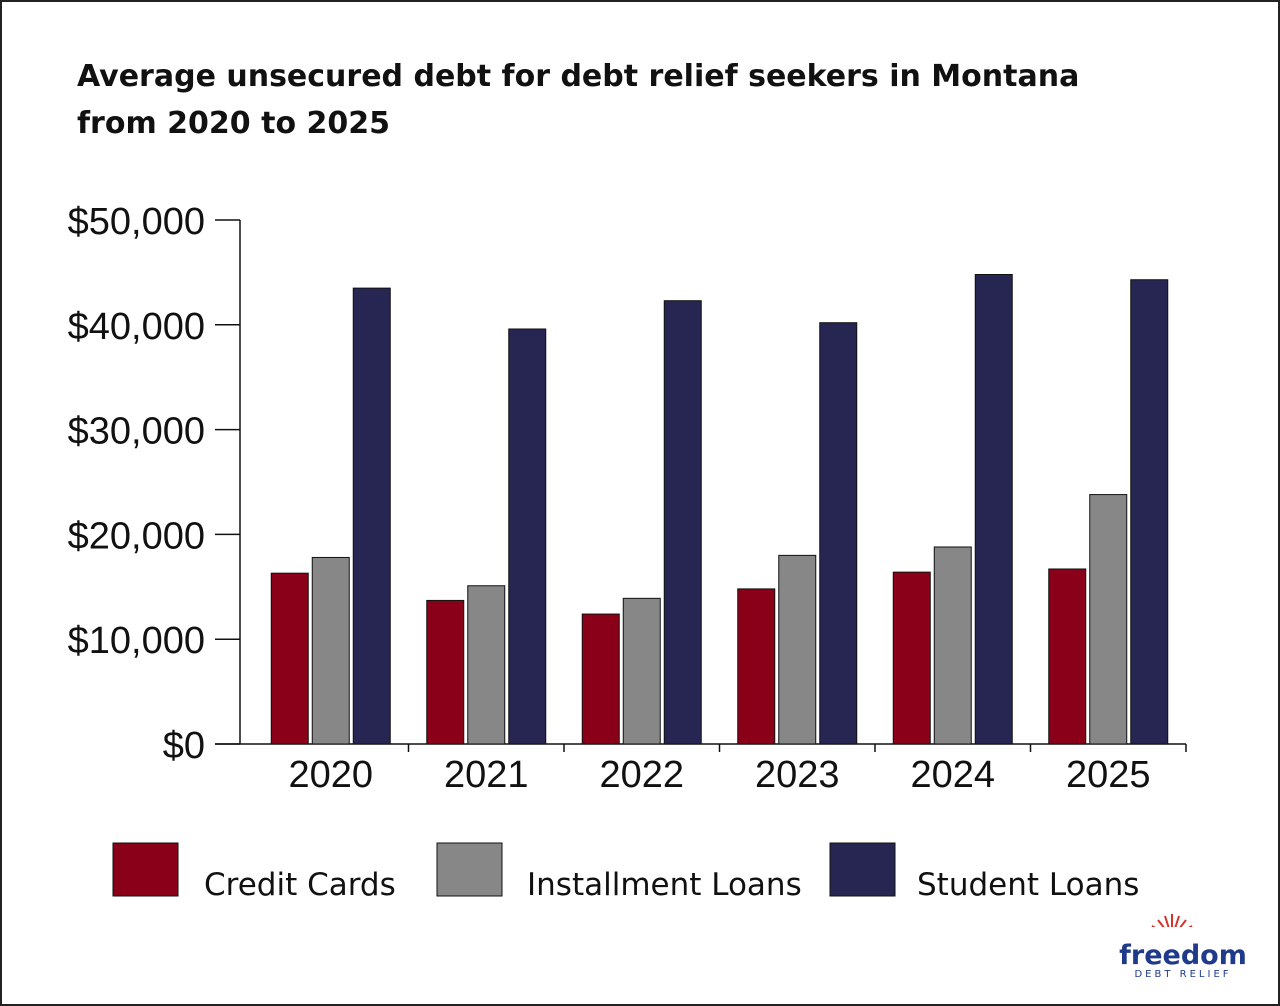 This screenshot has width=1280, height=1006. Describe the element at coordinates (1172, 934) in the screenshot. I see `logo-mask` at that location.